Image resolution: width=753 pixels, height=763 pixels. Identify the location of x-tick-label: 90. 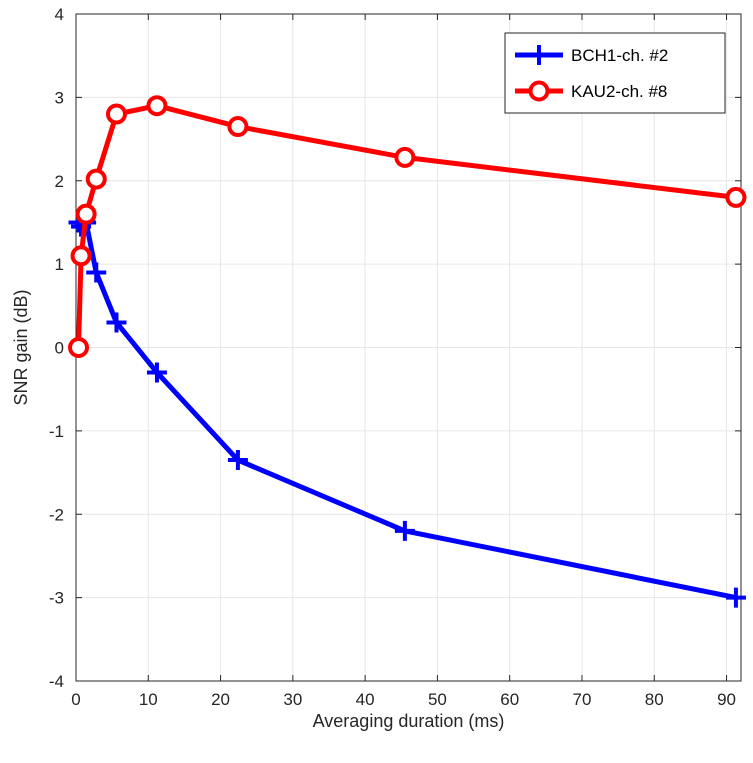
(726, 699).